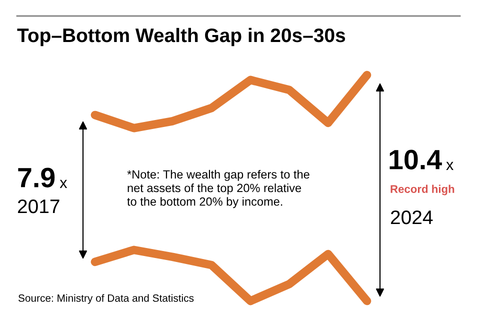 The width and height of the screenshot is (480, 328). What do you see at coordinates (181, 37) in the screenshot?
I see `chart-title: Top–Bottom Wealth Gap in 20s–30s` at bounding box center [181, 37].